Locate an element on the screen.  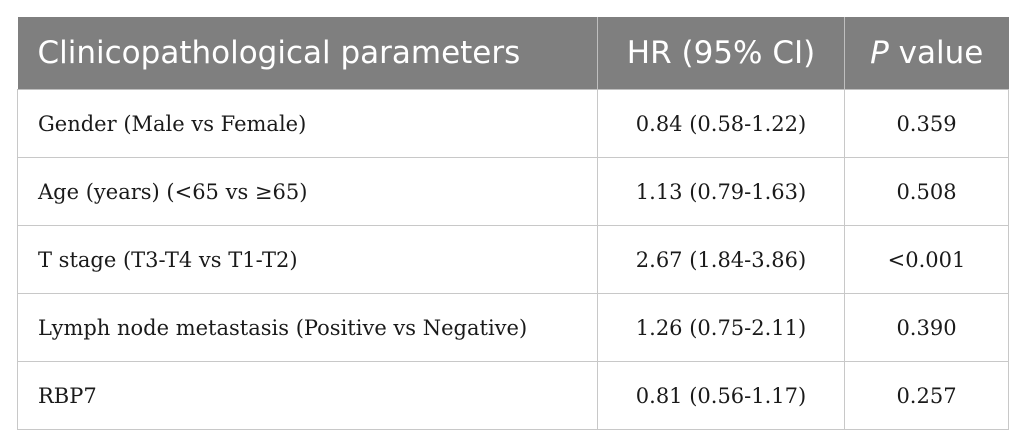
cell-parameter: Age (years) (<65 vs ≥65) is located at coordinates (307, 191).